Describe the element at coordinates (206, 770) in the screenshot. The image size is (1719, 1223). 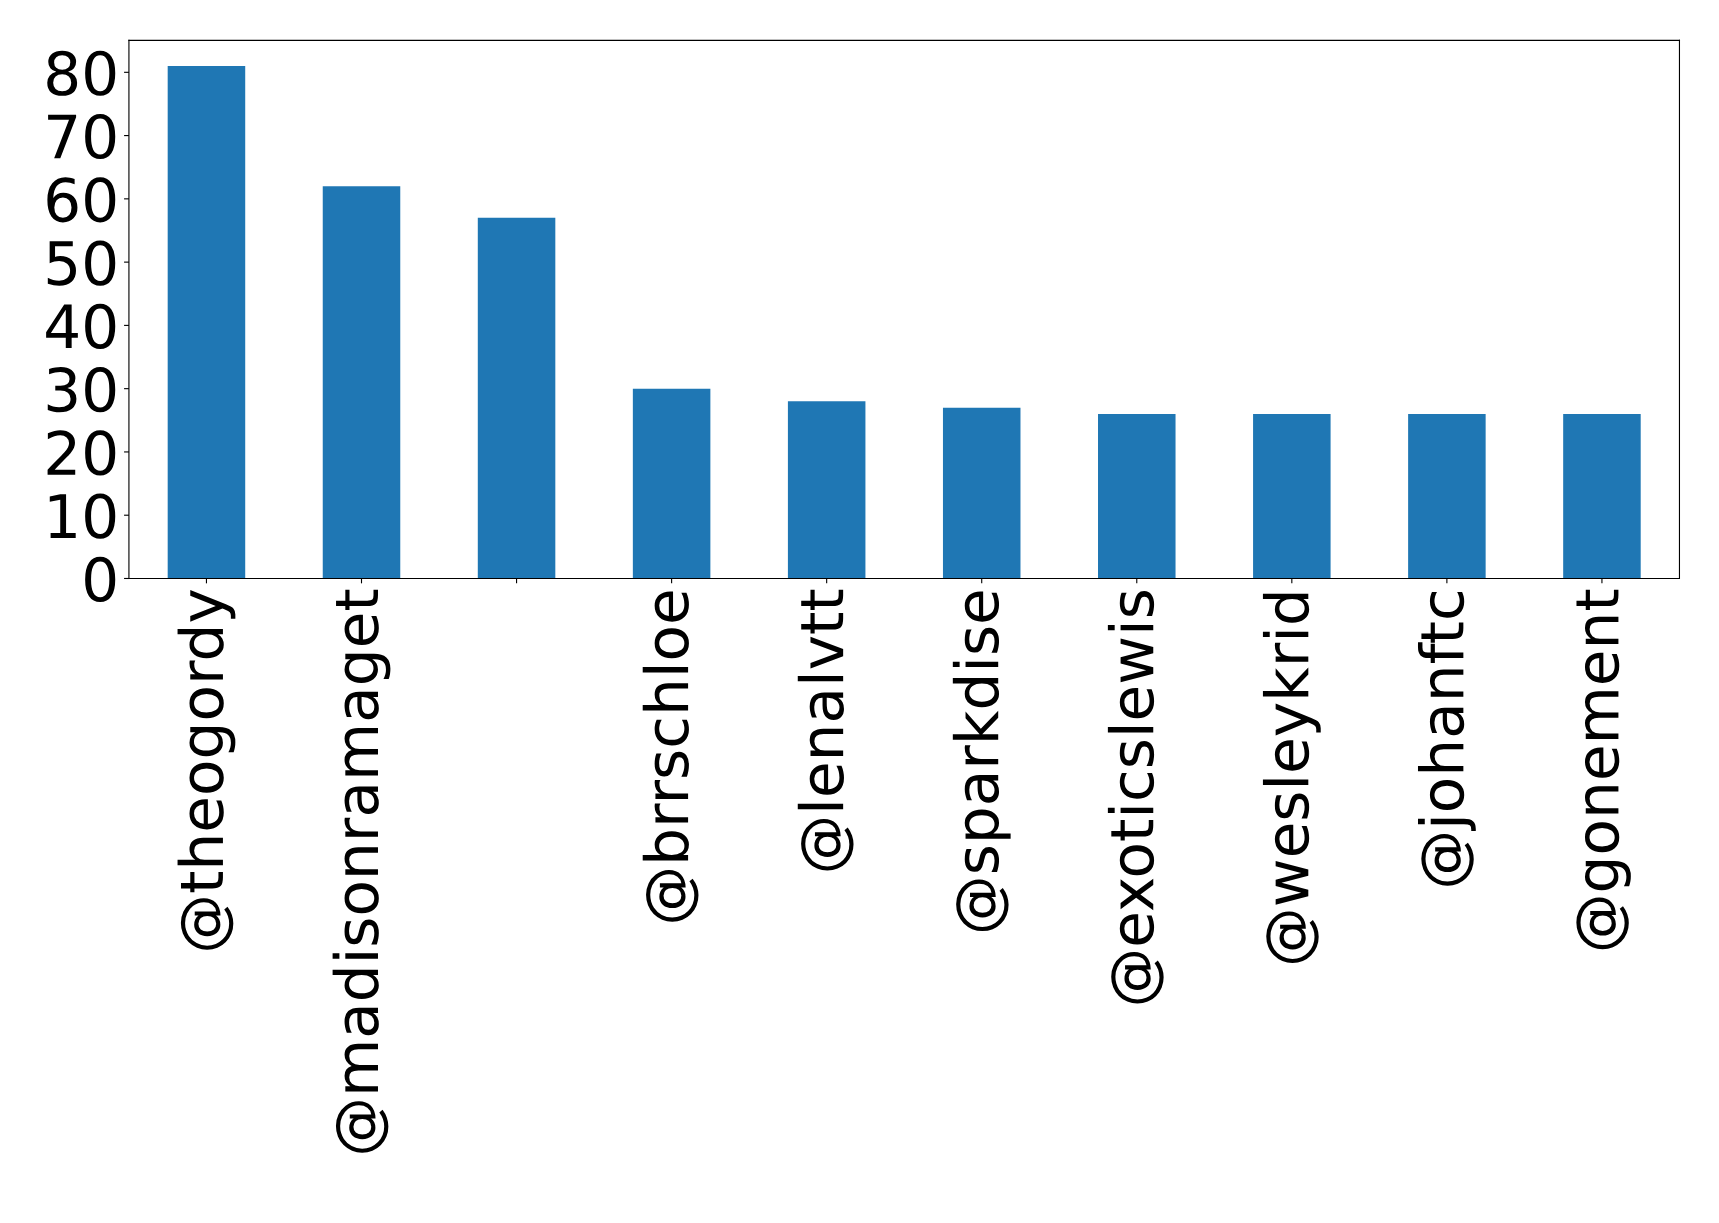
I see `x-tick-label: @theogordy` at that location.